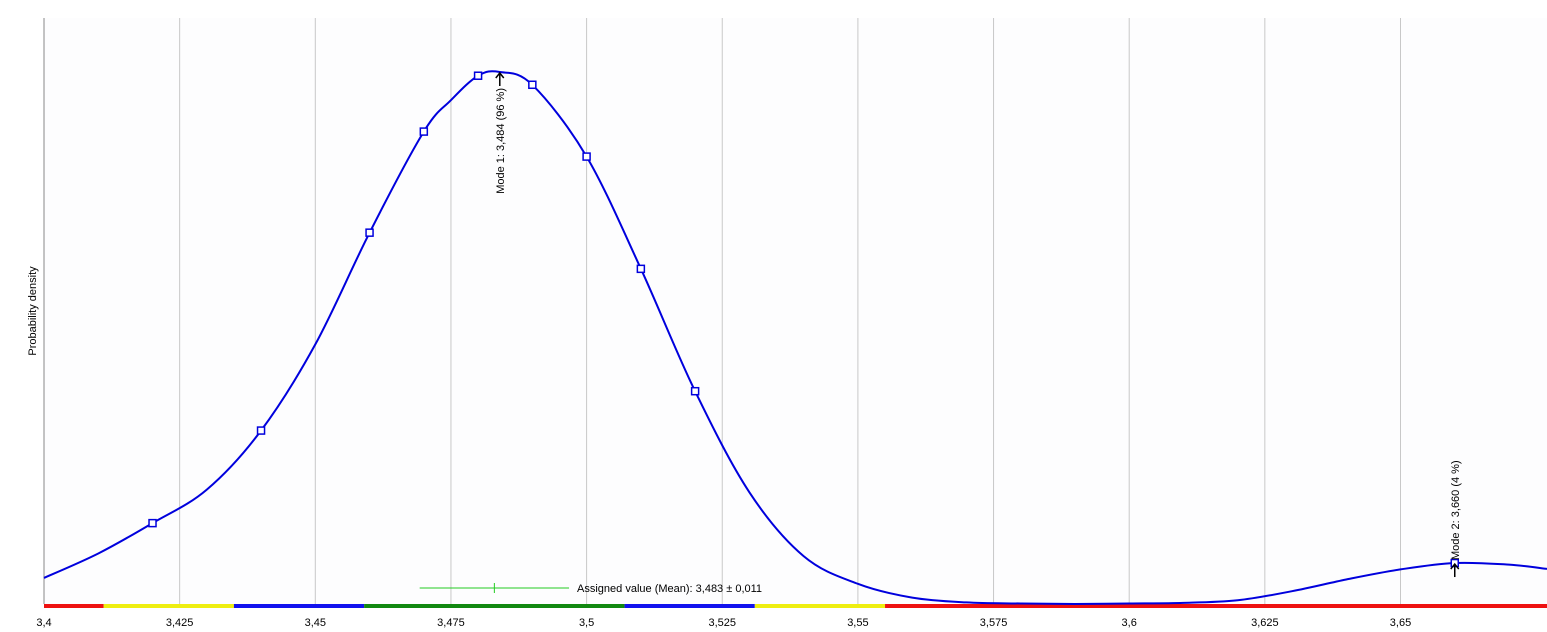  Describe the element at coordinates (1400, 623) in the screenshot. I see `x-tick-label: 3,65` at that location.